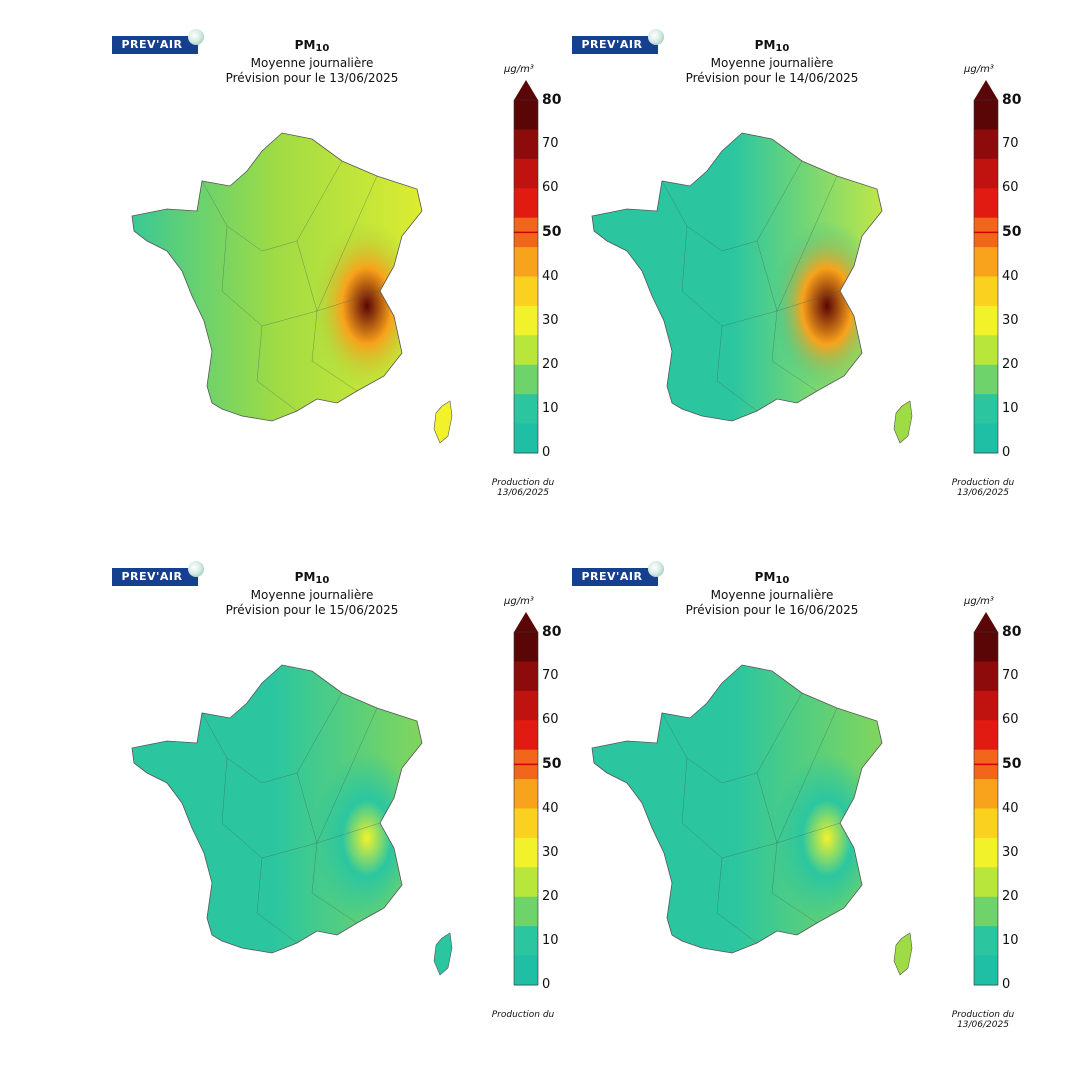 This screenshot has width=1074, height=1068. What do you see at coordinates (312, 610) in the screenshot?
I see `forecast-date-label: Prévision pour le 15/06/2025` at bounding box center [312, 610].